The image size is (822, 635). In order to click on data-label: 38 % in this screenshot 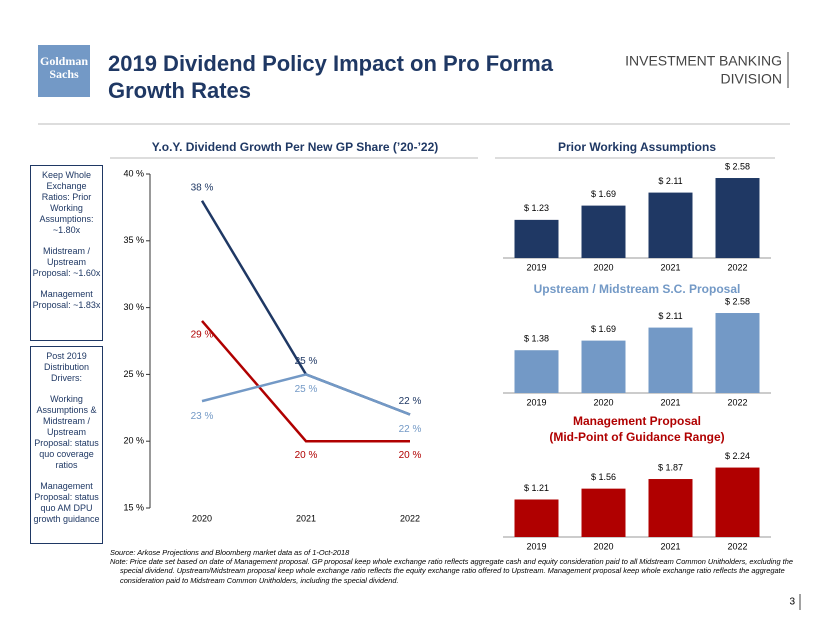, I will do `click(202, 187)`.